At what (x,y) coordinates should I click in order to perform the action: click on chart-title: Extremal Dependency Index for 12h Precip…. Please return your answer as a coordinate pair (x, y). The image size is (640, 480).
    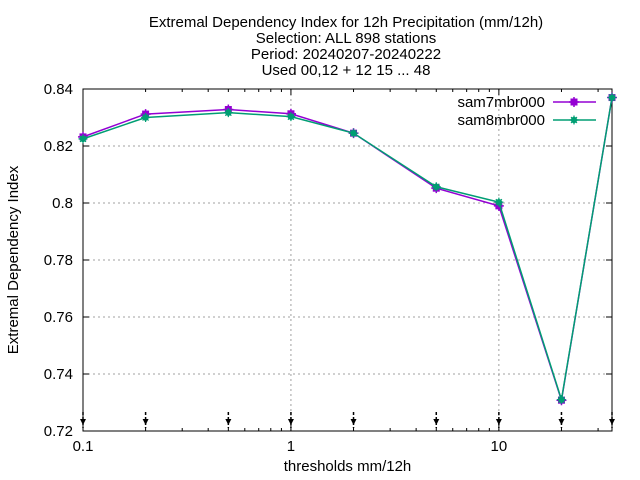
    Looking at the image, I should click on (346, 46).